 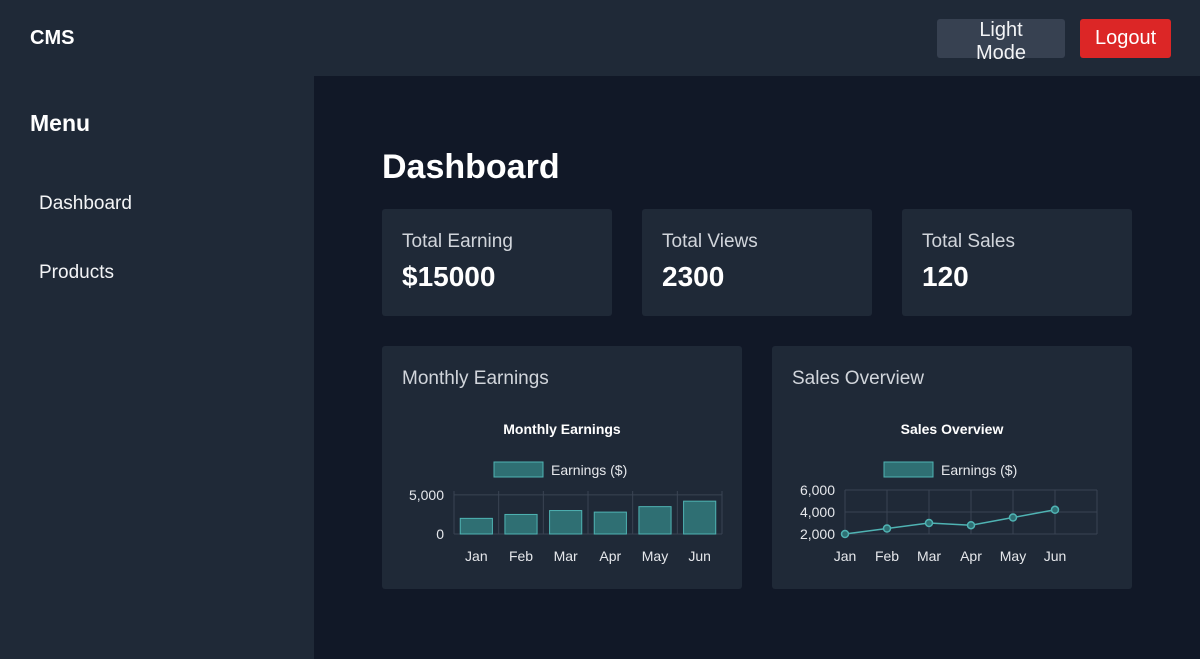 I want to click on y-tick-label: 0, so click(x=440, y=534).